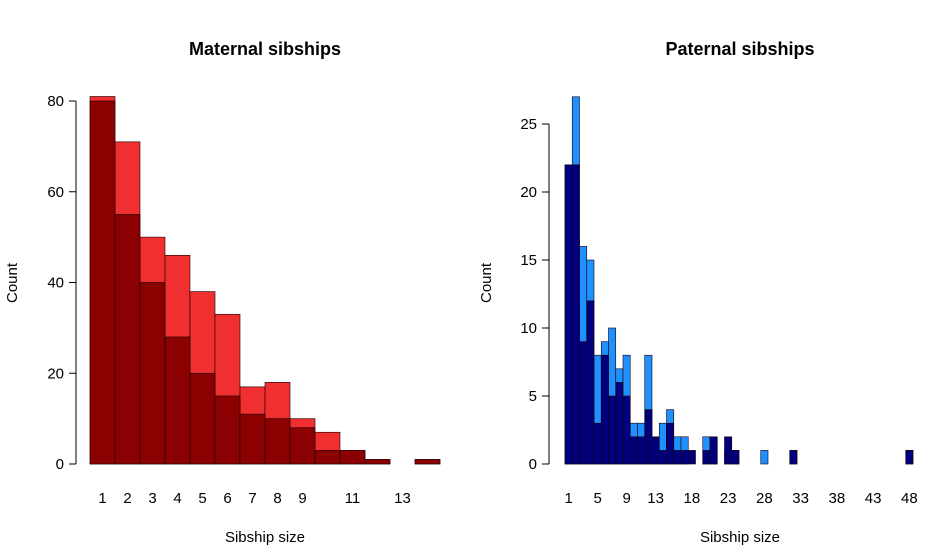 This screenshot has height=550, width=950. I want to click on paternal-x-ticks: 1 5 9 13 18 23 28 33 38 43 48, so click(740, 498).